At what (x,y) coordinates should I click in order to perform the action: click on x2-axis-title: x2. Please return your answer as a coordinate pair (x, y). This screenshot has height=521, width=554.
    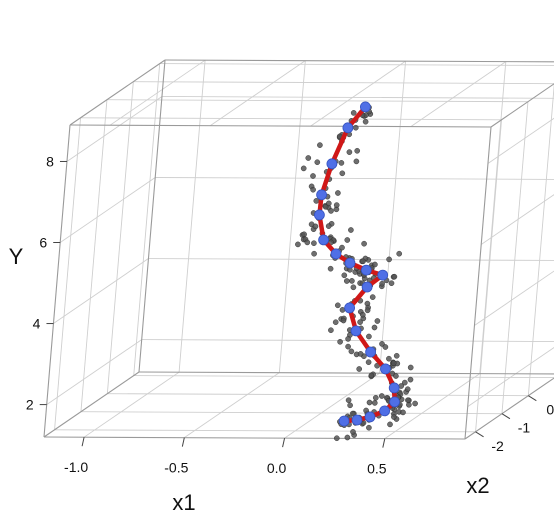
    Looking at the image, I should click on (477, 485).